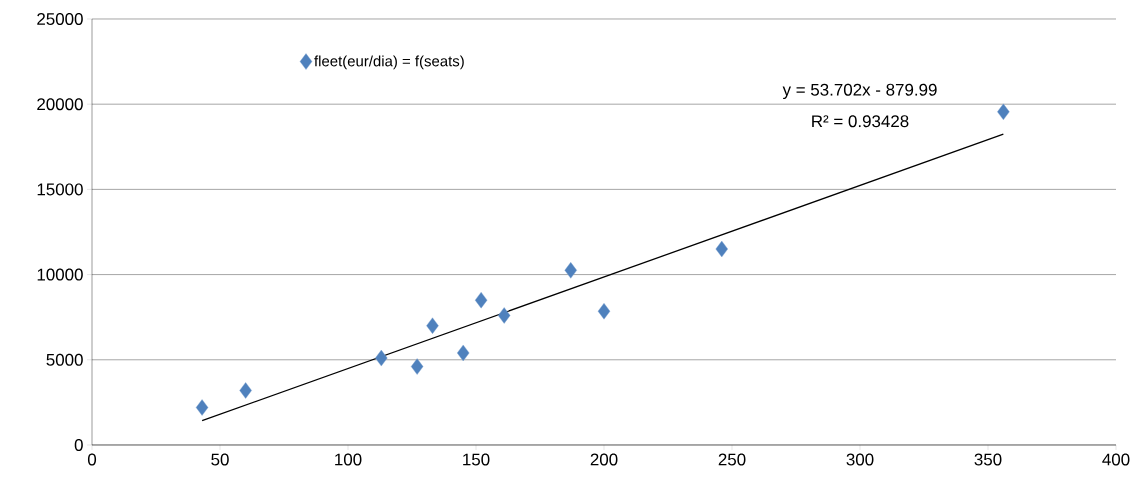 The height and width of the screenshot is (488, 1137). What do you see at coordinates (389, 62) in the screenshot?
I see `legend-label: fleet(eur/dia) = f(seats)` at bounding box center [389, 62].